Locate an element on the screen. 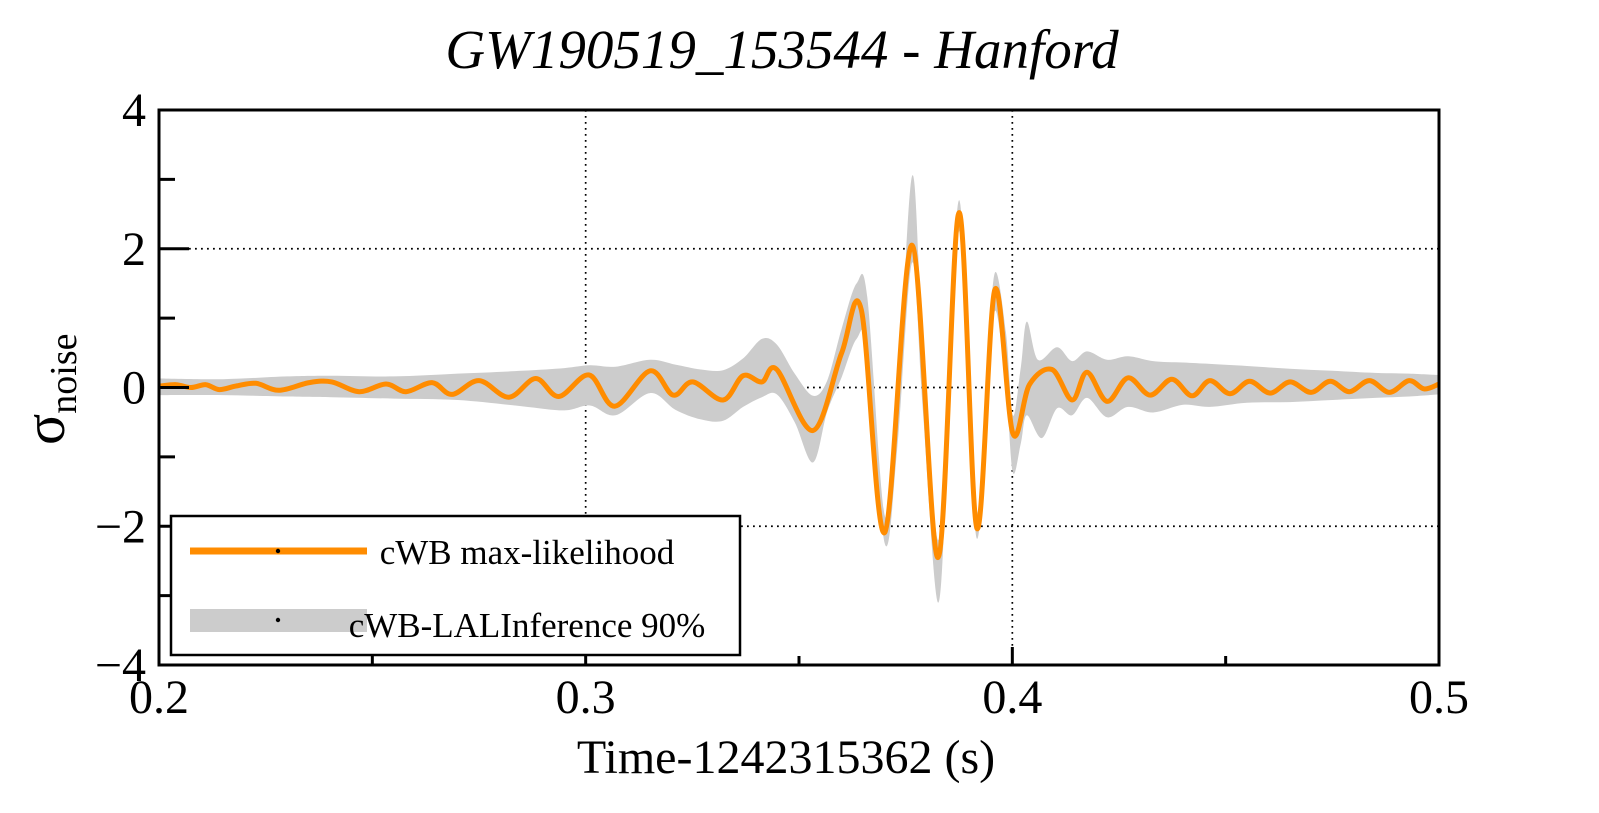  y-axis-symbol: σ is located at coordinates (44, 429).